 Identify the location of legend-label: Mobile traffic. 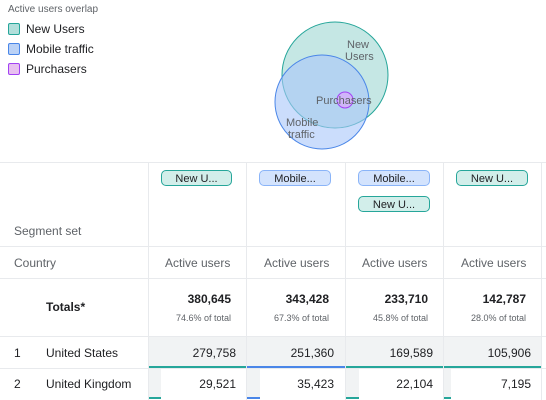
(60, 49).